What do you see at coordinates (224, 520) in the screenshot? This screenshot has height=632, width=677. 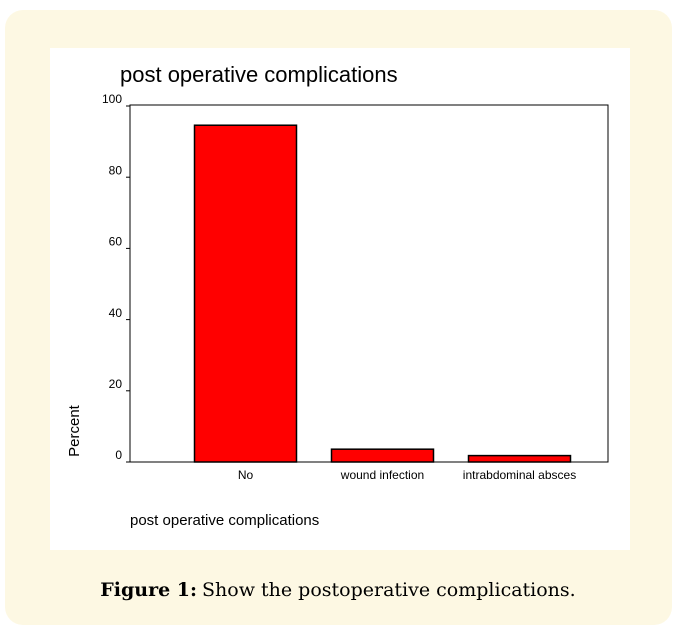 I see `x-axis-label: post operative complications` at bounding box center [224, 520].